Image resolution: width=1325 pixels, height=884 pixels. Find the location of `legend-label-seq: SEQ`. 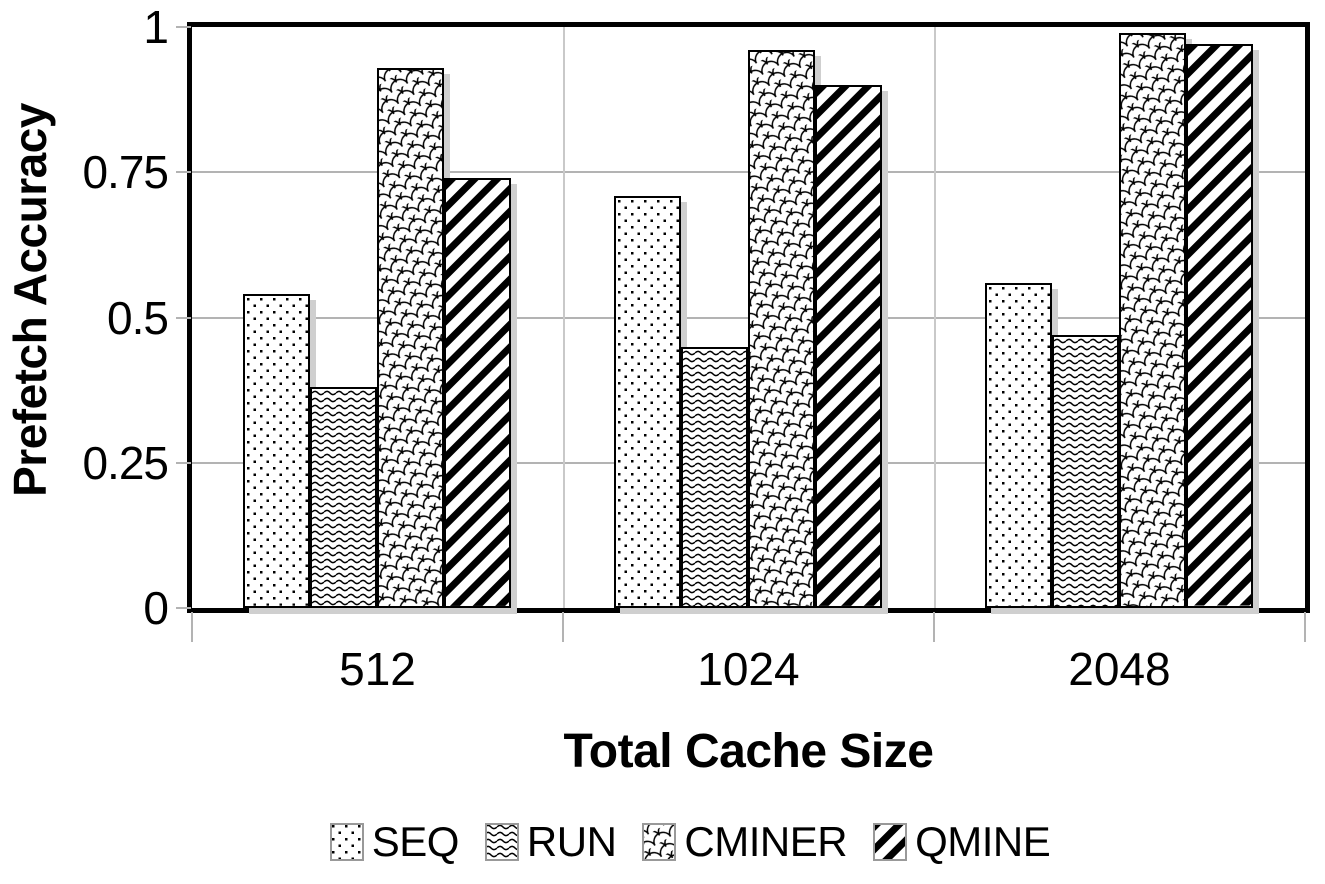

legend-label-seq: SEQ is located at coordinates (415, 841).